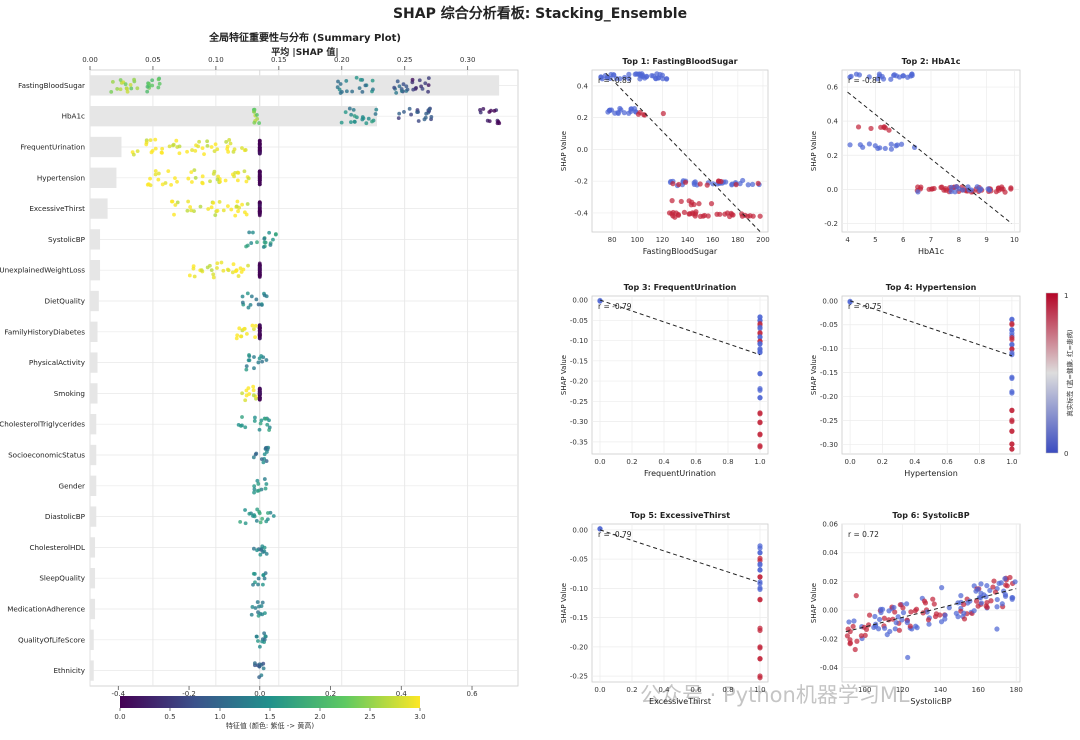  Describe the element at coordinates (762, 240) in the screenshot. I see `x-tick-label: 200` at that location.